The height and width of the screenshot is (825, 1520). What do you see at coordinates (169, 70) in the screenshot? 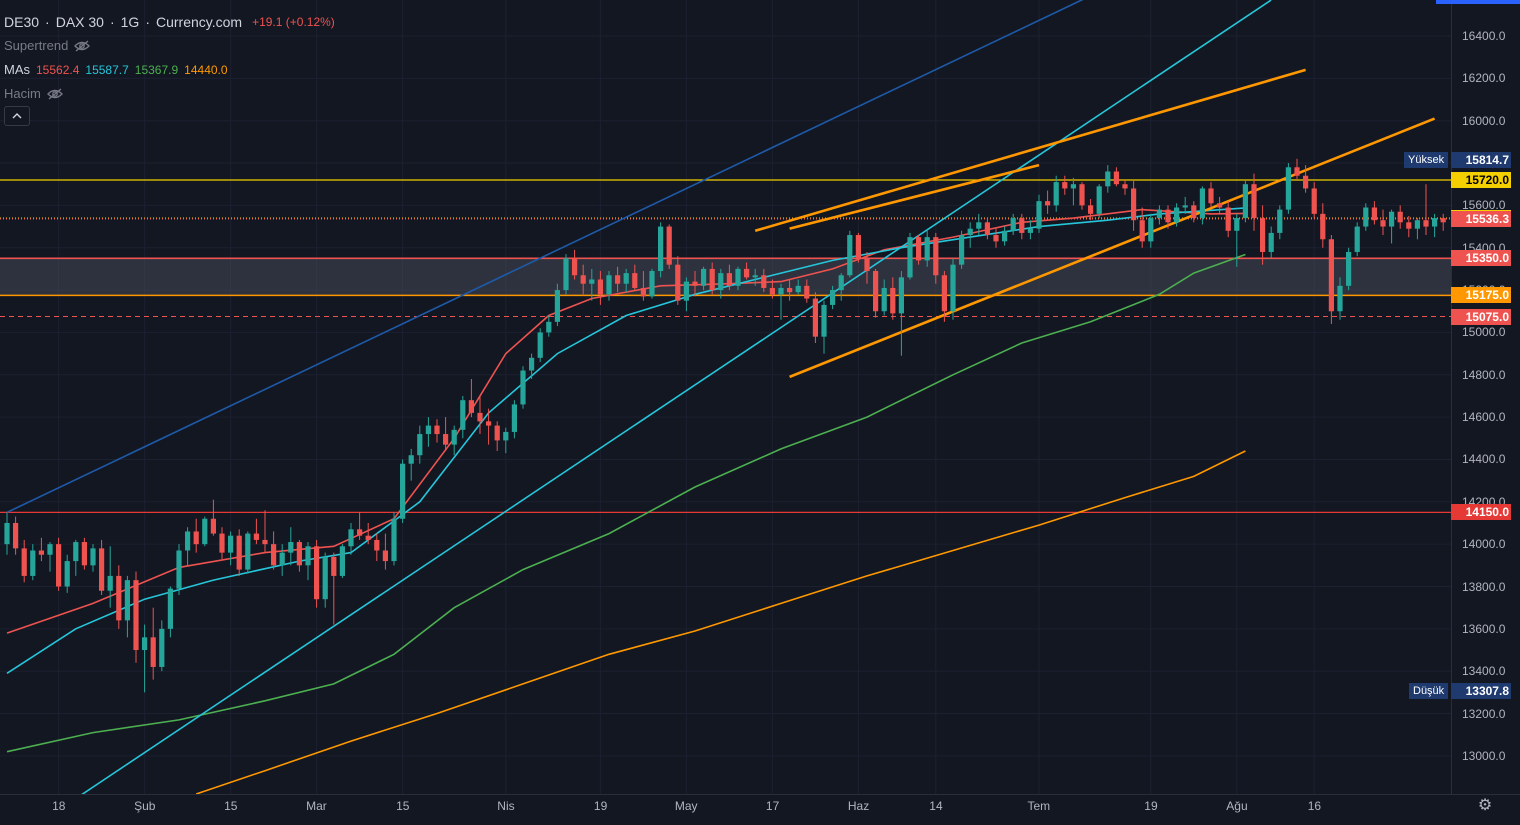
I see `mas-row: MAs 15562.4 15587.7 15367.9 14440.0` at bounding box center [169, 70].